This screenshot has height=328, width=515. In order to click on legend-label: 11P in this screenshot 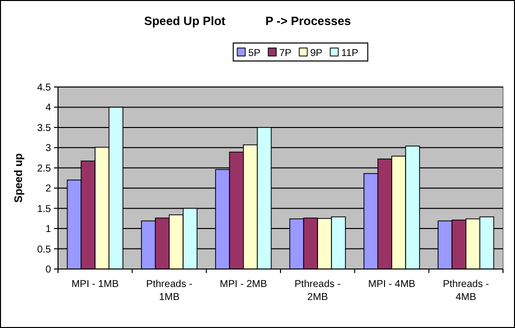, I will do `click(350, 53)`.